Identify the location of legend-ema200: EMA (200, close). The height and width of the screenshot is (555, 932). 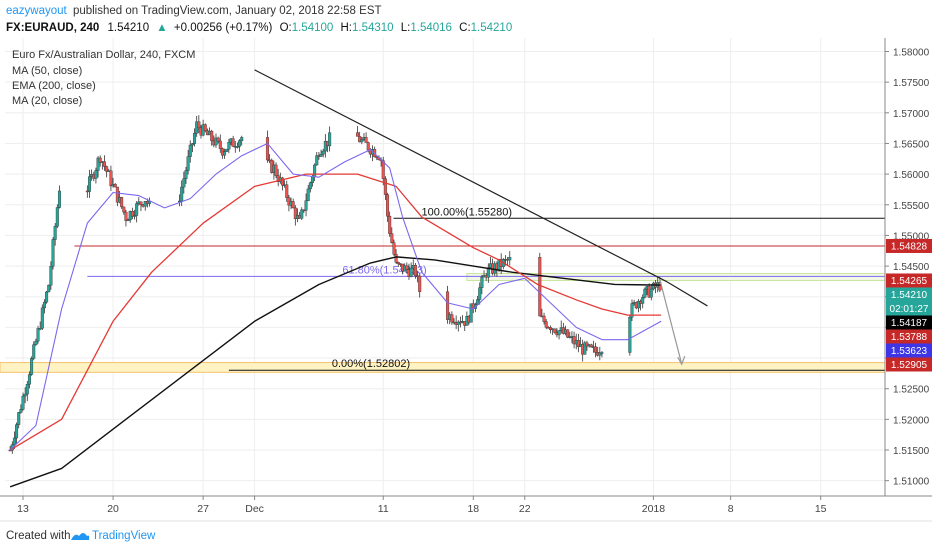
(54, 86).